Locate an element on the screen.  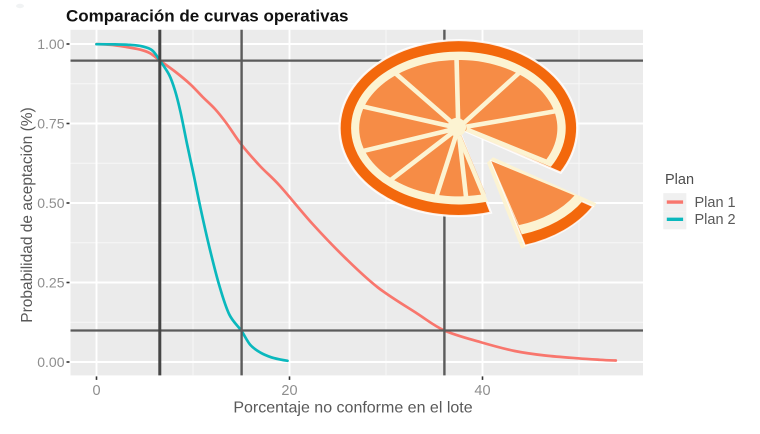
svg-text: 20 is located at coordinates (289, 391).